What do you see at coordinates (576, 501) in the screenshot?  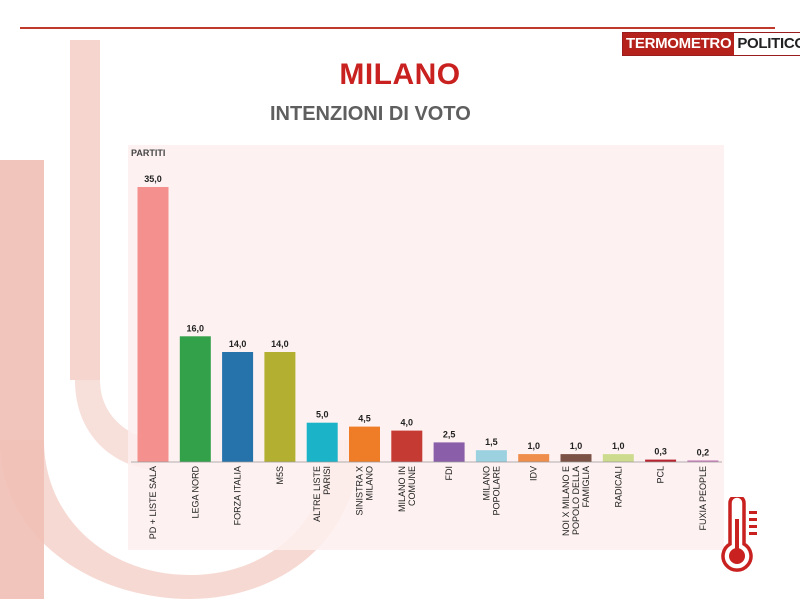 I see `category-label-11: NOI X MILANO EPOPOLO DELLAFAMIGLIA` at bounding box center [576, 501].